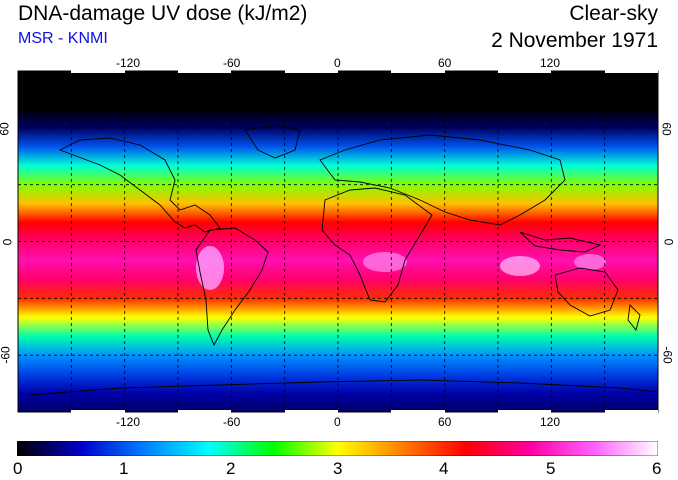 This screenshot has width=678, height=480. What do you see at coordinates (163, 13) in the screenshot?
I see `map-title: DNA-damage UV dose (kJ/m2)` at bounding box center [163, 13].